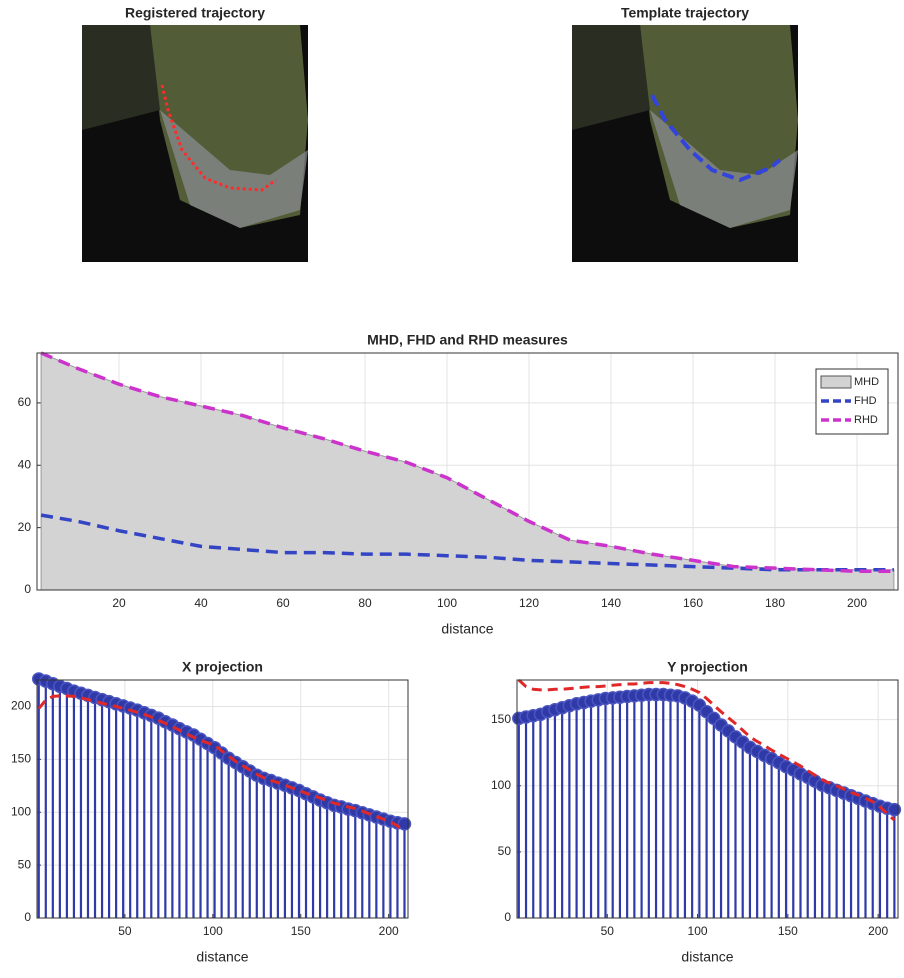  I want to click on x-tick-label: 40, so click(201, 603).